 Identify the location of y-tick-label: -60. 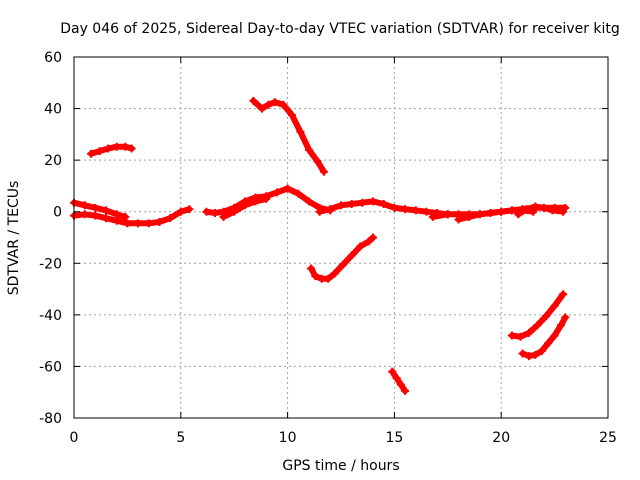
(50, 367).